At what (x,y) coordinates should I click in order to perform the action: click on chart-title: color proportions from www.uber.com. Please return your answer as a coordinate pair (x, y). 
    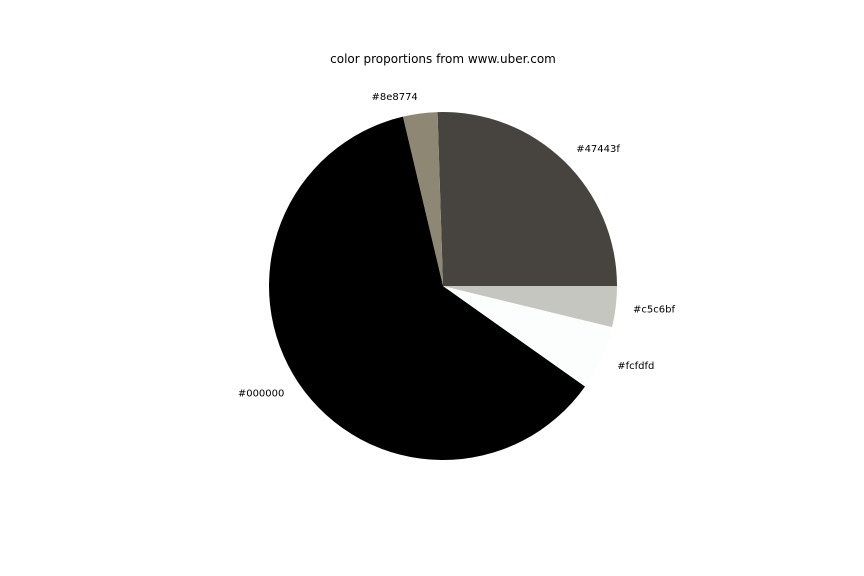
    Looking at the image, I should click on (443, 59).